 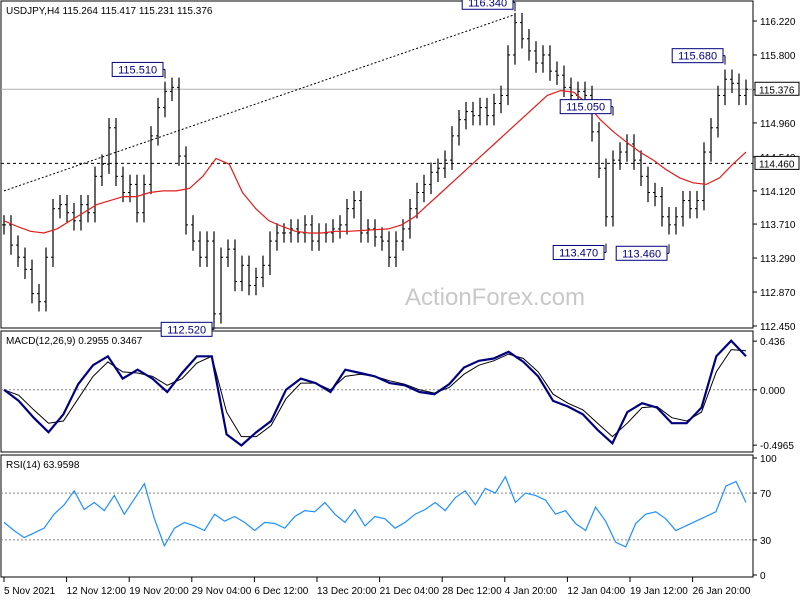 I want to click on current-price-label: 115.376, so click(x=777, y=90).